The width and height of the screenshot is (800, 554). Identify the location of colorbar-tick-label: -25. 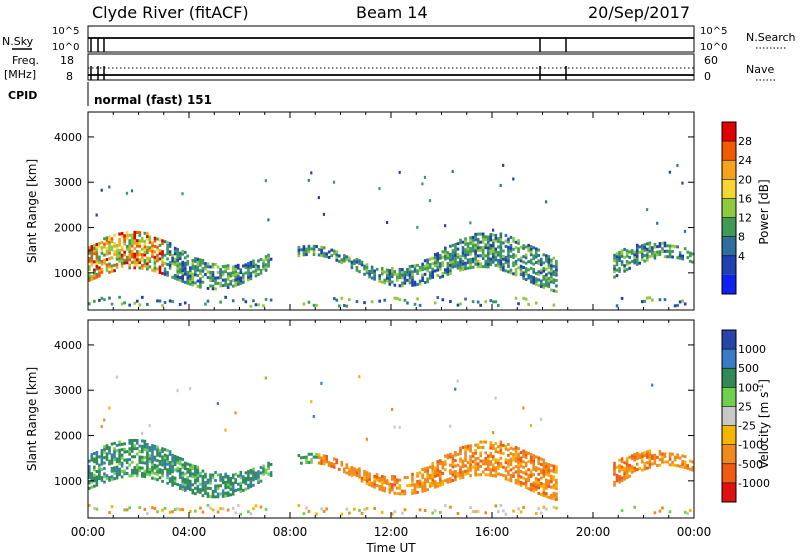
(747, 426).